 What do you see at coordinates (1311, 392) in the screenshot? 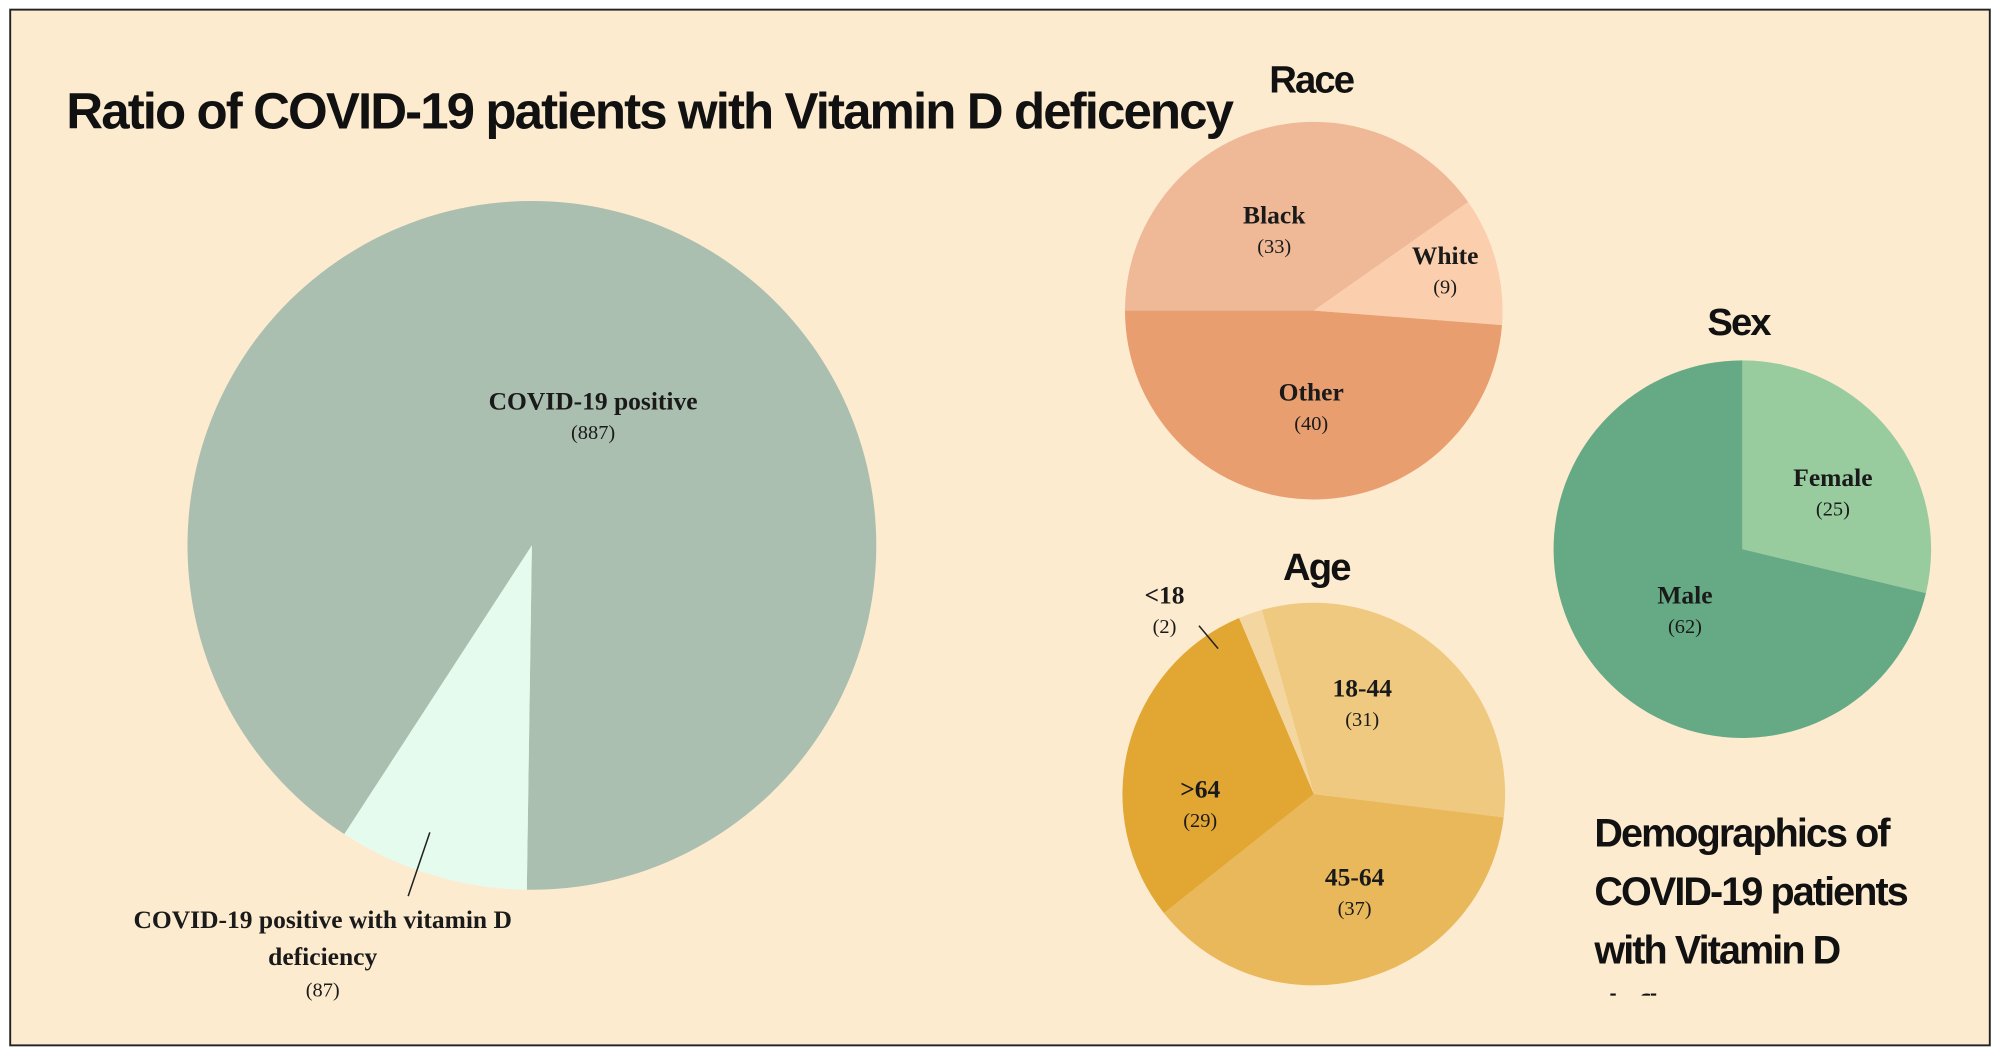
I see `slice-label: Other` at bounding box center [1311, 392].